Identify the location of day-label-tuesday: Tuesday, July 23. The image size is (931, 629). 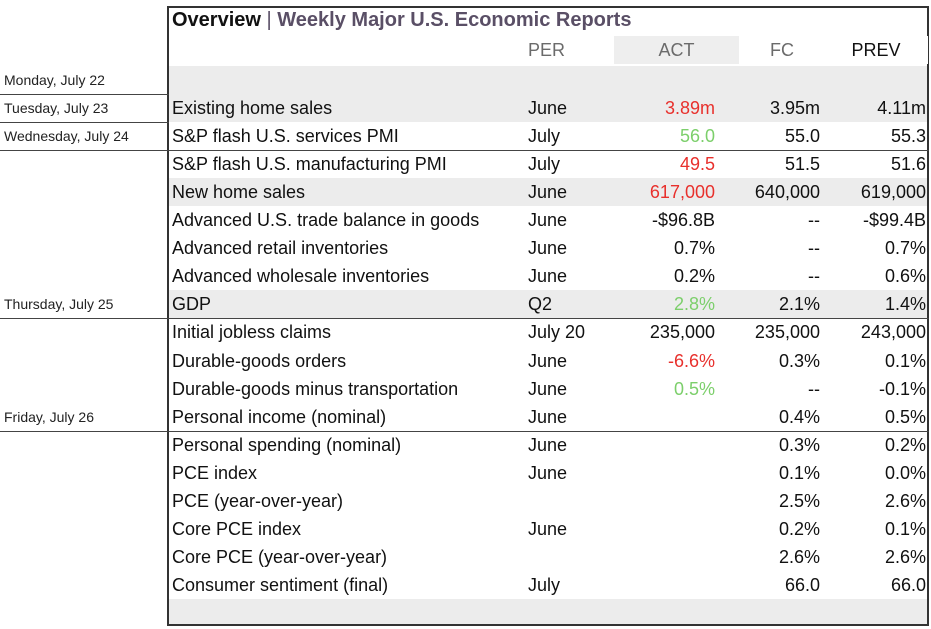
(56, 108).